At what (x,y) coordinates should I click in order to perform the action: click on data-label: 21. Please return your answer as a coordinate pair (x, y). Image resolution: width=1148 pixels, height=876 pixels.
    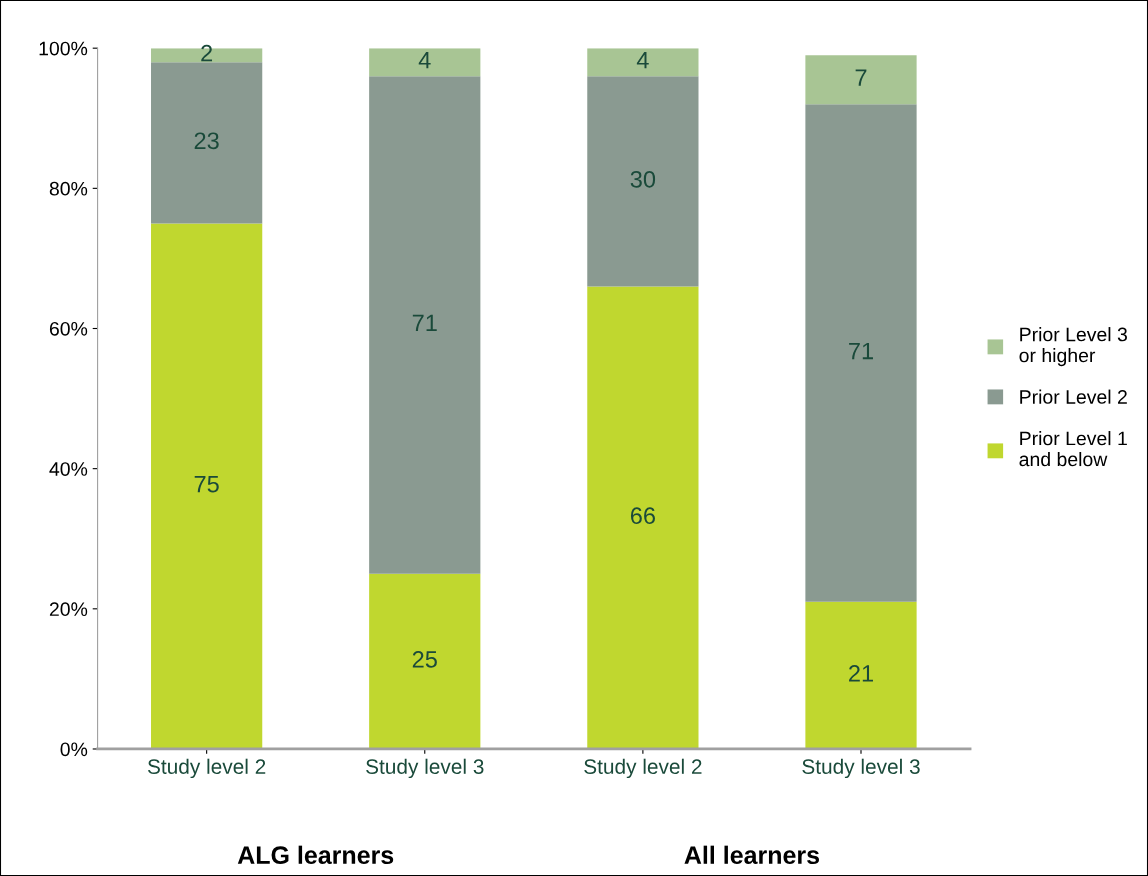
    Looking at the image, I should click on (861, 673).